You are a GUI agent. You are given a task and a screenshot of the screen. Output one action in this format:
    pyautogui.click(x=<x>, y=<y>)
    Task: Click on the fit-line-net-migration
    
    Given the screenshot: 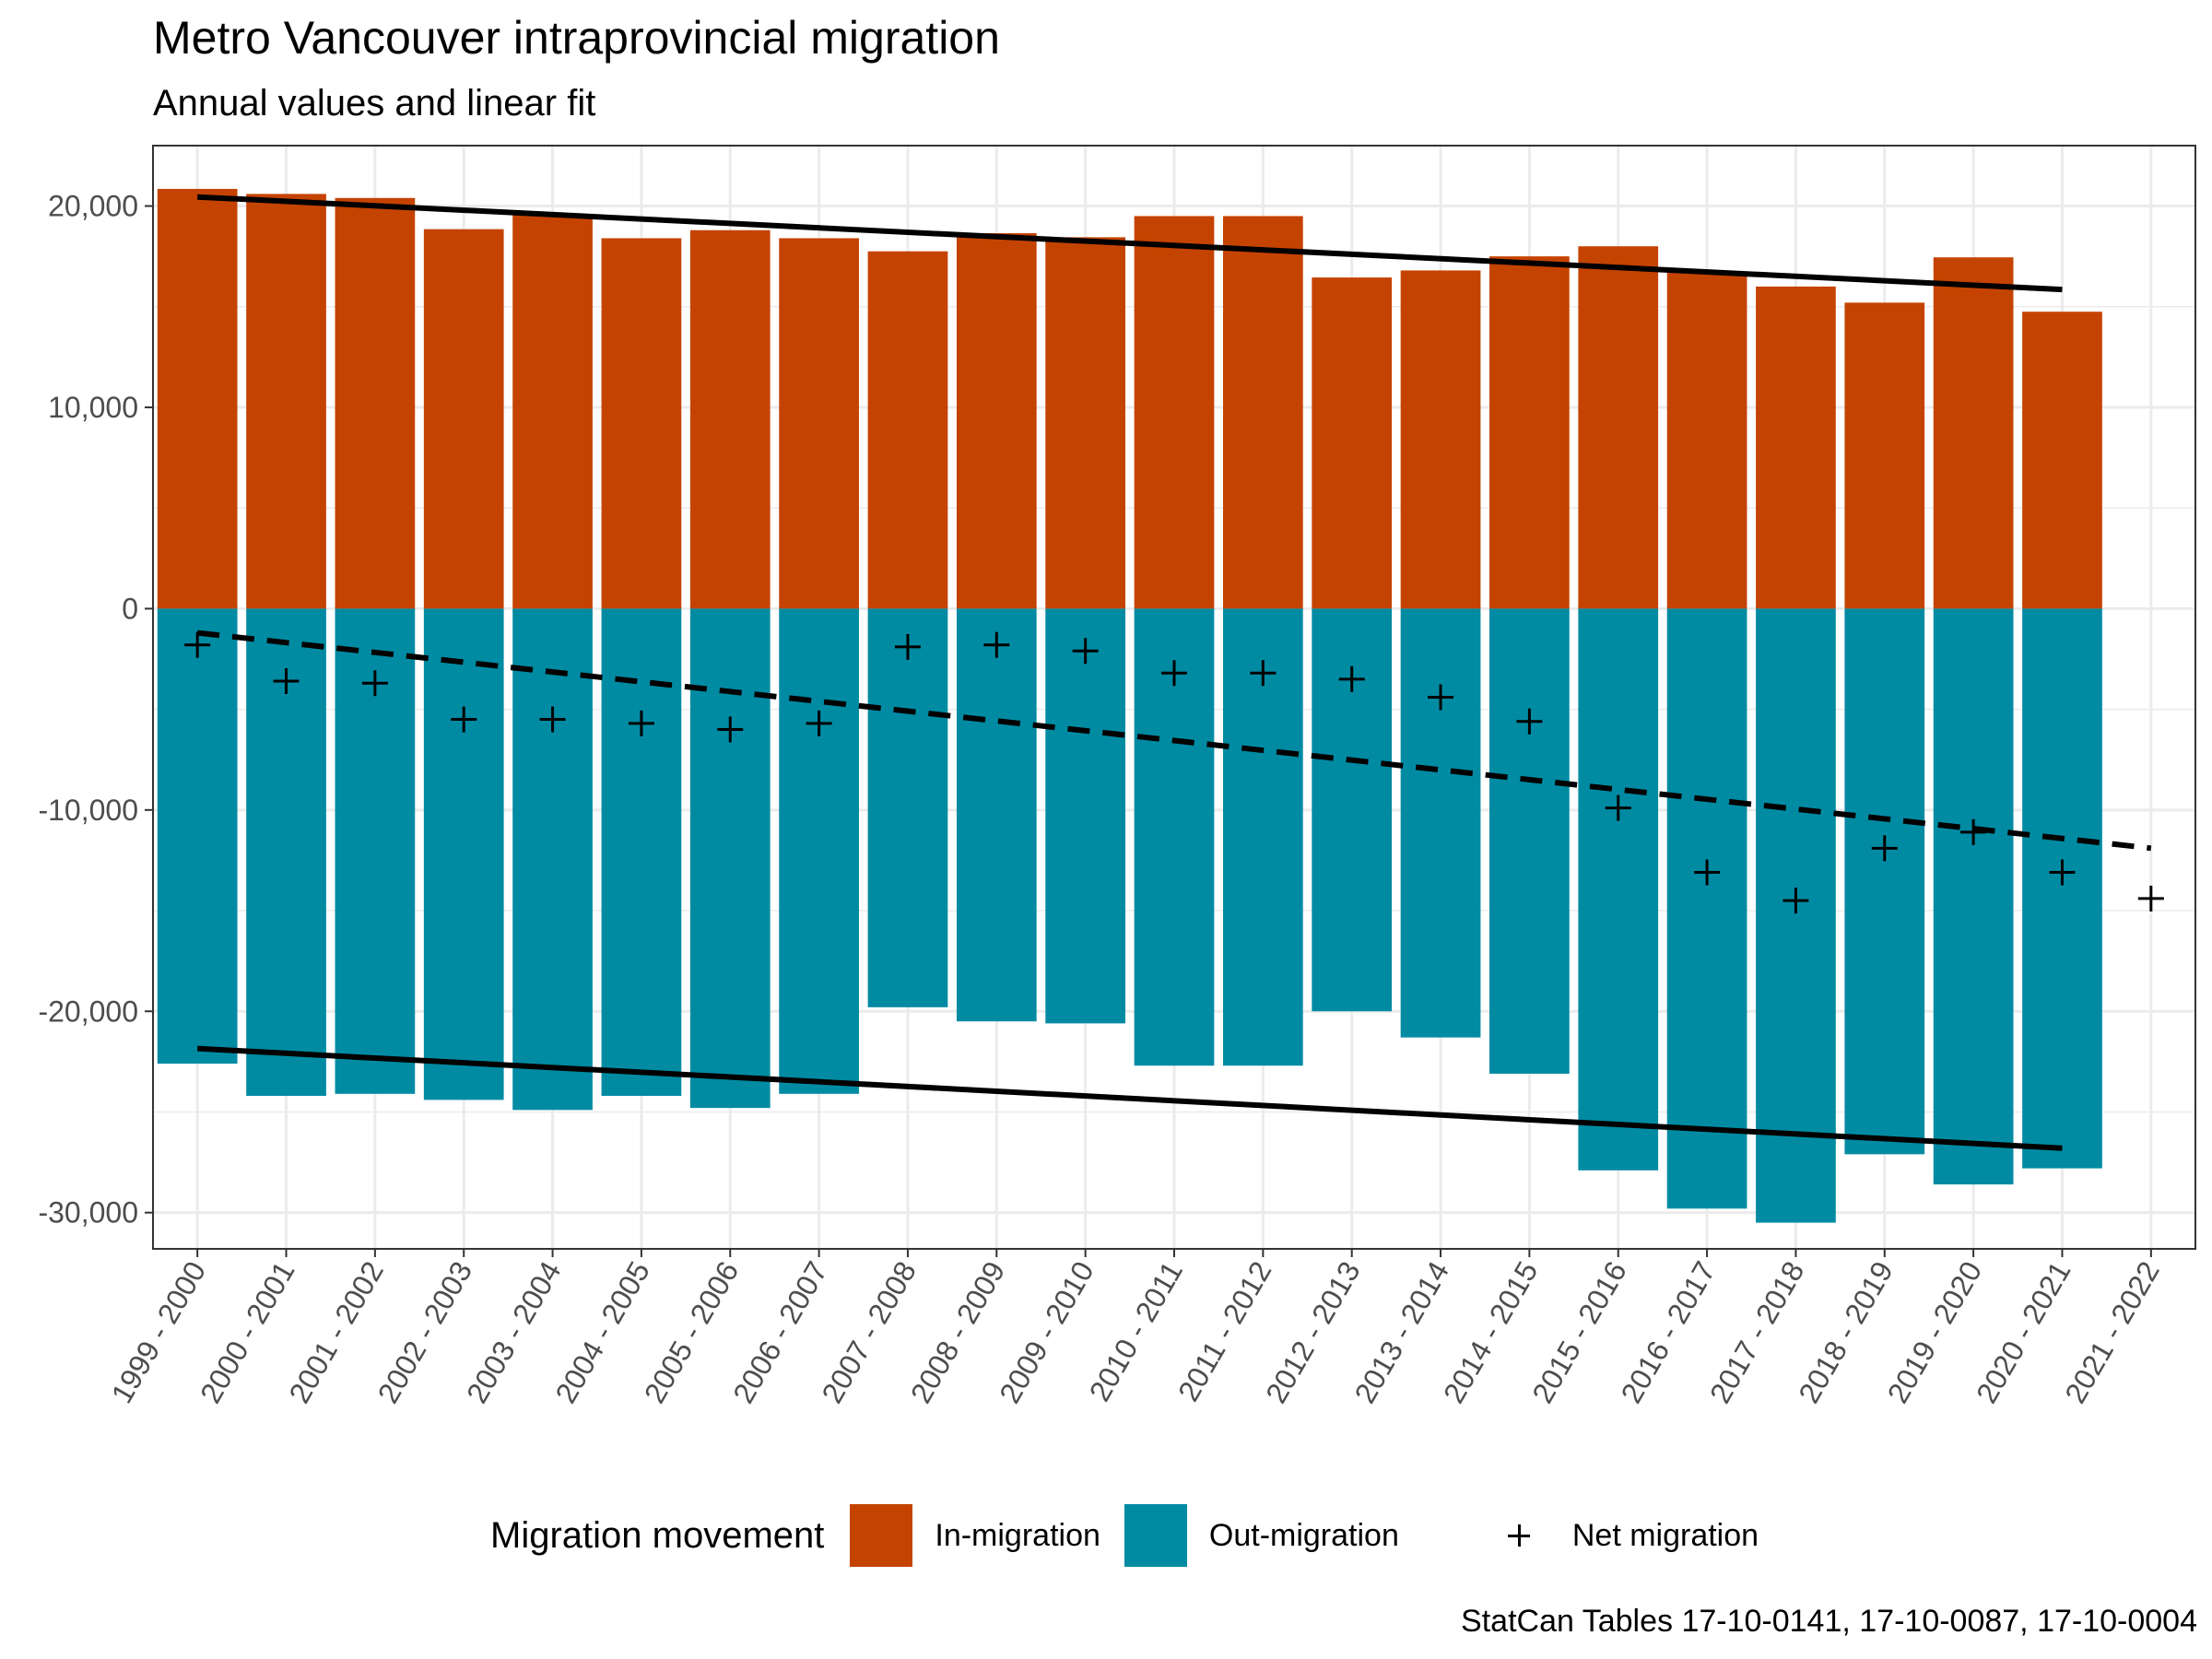 What is the action you would take?
    pyautogui.click(x=1174, y=740)
    